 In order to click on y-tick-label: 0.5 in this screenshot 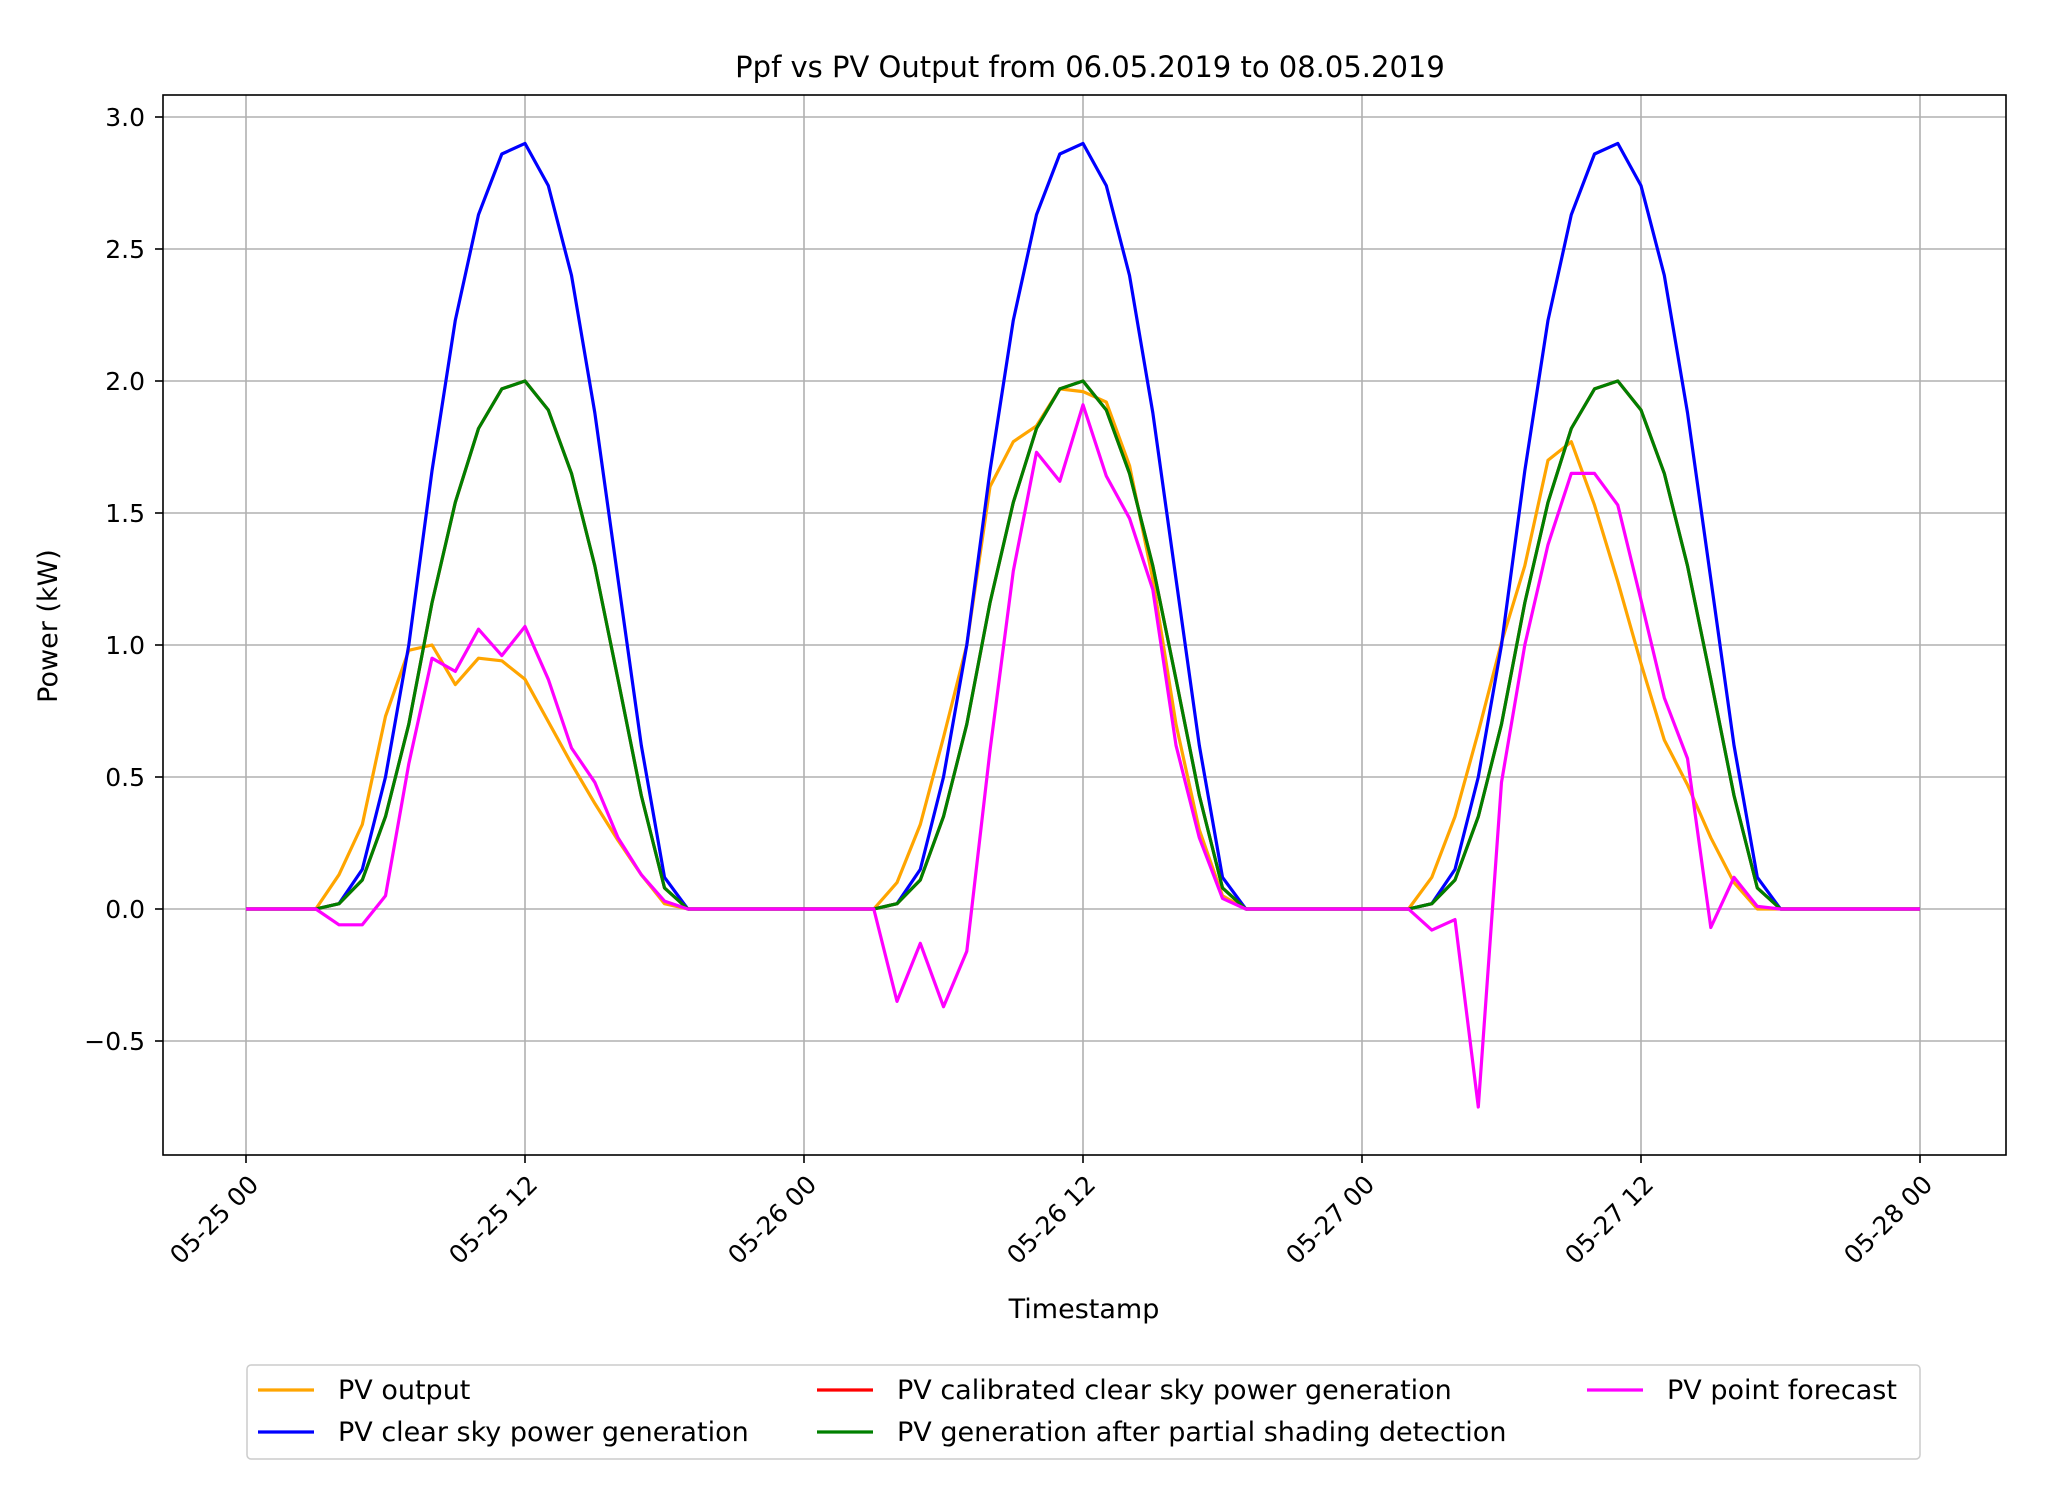, I will do `click(125, 777)`.